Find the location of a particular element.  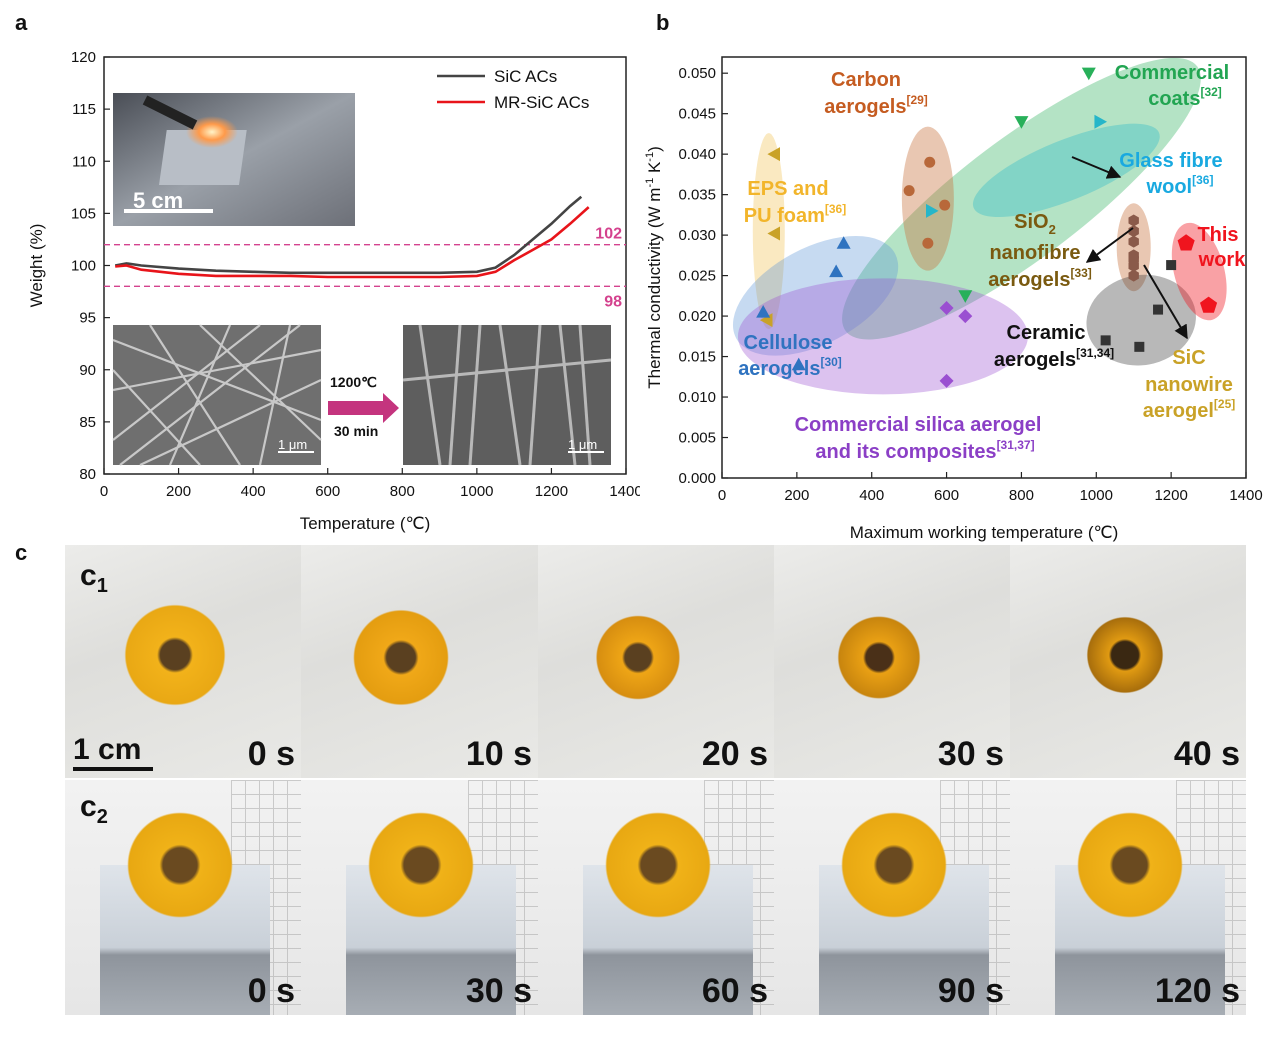

b-arrow-sio2 is located at coordinates (1109, 245).